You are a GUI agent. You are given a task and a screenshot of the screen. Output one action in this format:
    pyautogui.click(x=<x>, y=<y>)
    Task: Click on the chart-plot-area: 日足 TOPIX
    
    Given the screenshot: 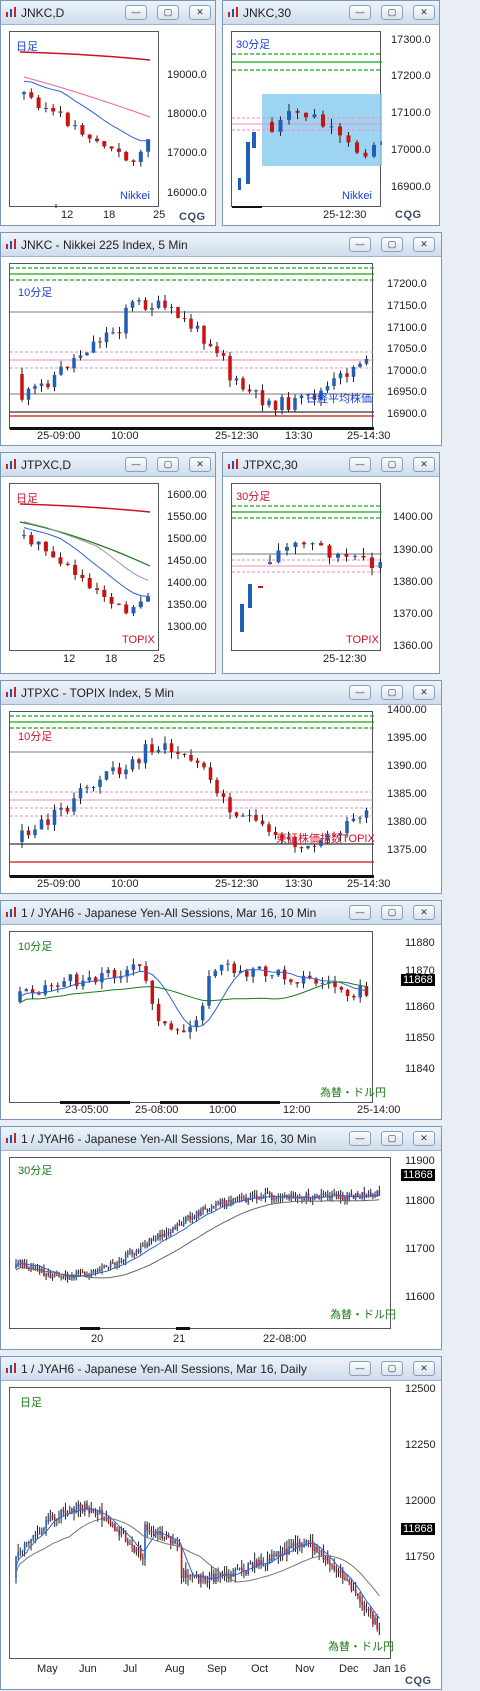 What is the action you would take?
    pyautogui.click(x=84, y=567)
    